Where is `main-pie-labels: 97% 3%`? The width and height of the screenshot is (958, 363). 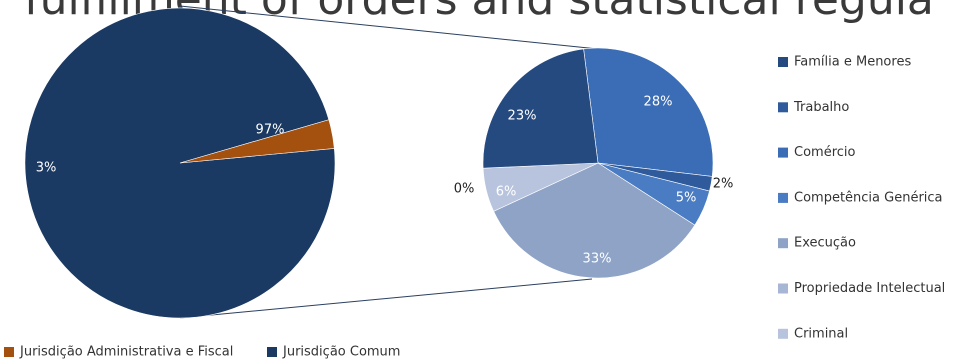 main-pie-labels: 97% 3% is located at coordinates (160, 149).